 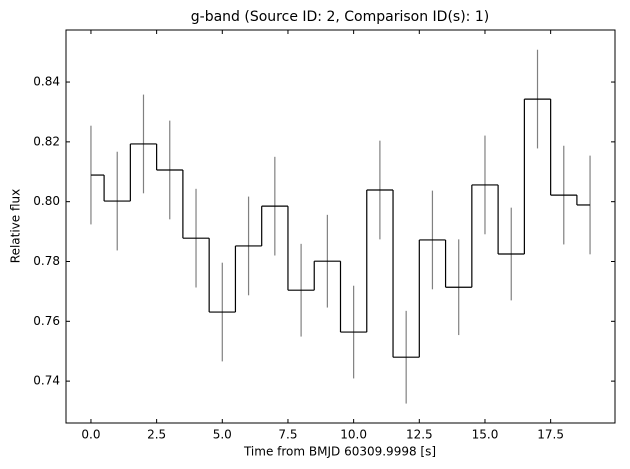 What do you see at coordinates (46, 82) in the screenshot?
I see `y-tick-label: 0.84` at bounding box center [46, 82].